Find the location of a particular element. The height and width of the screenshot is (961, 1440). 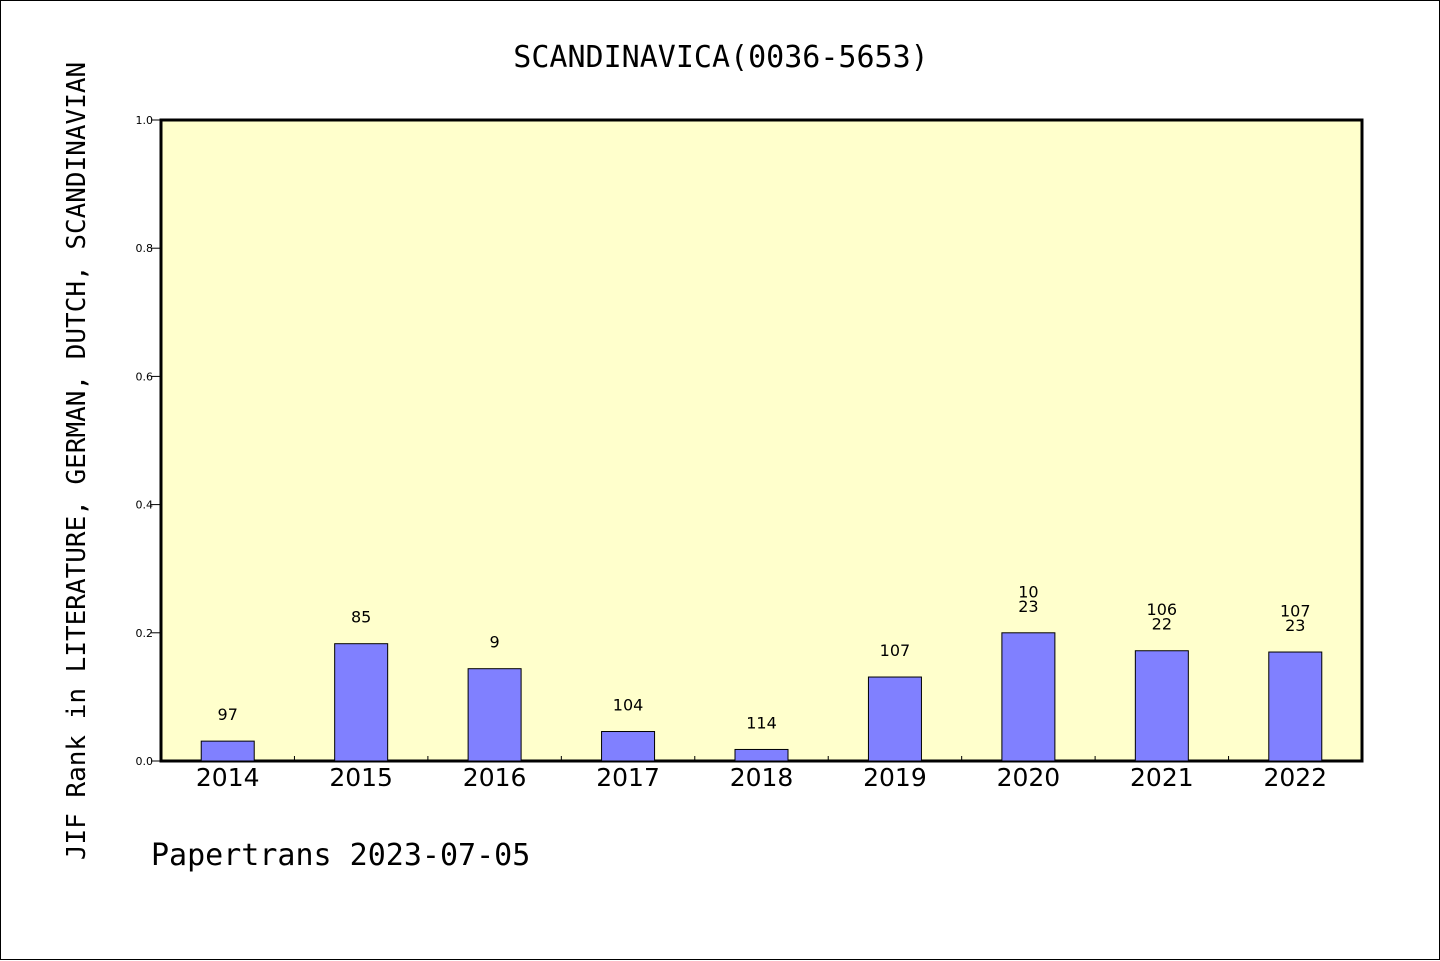

bar-2014 is located at coordinates (227, 751).